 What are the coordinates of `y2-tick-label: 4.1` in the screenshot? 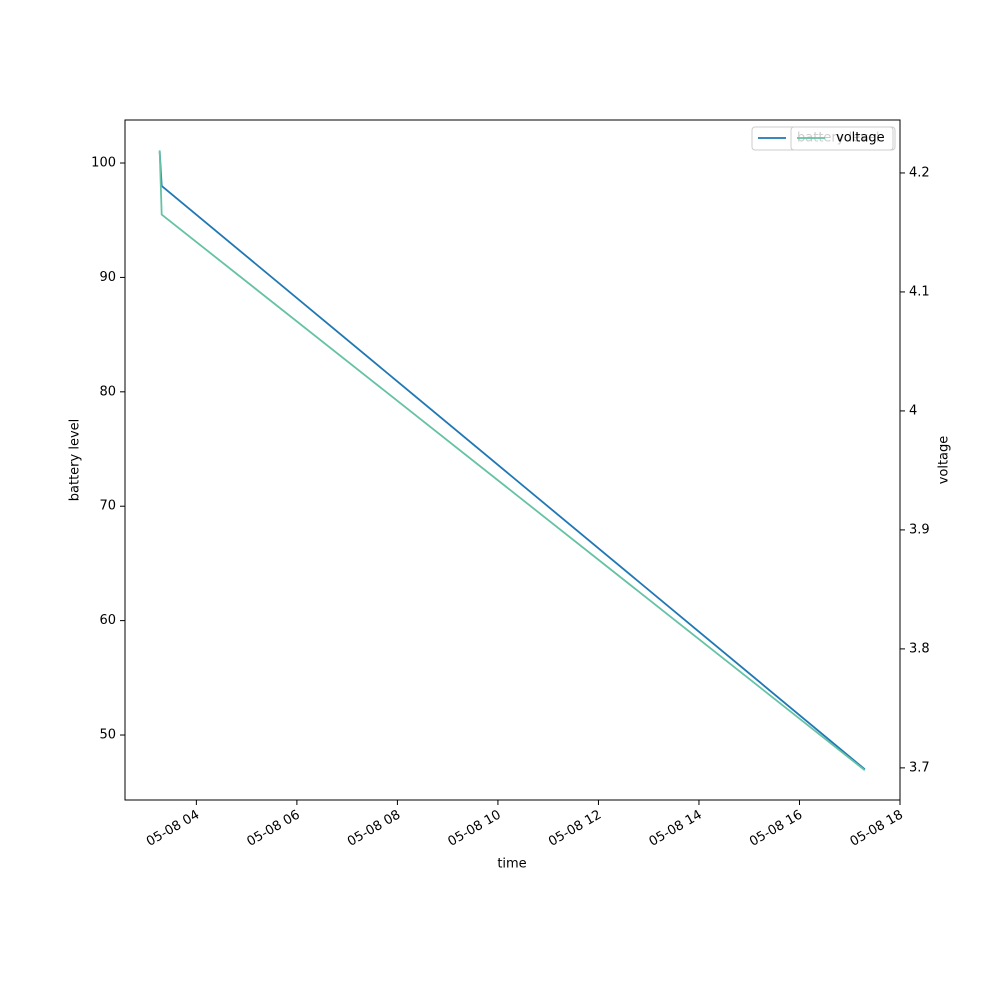 It's located at (919, 291).